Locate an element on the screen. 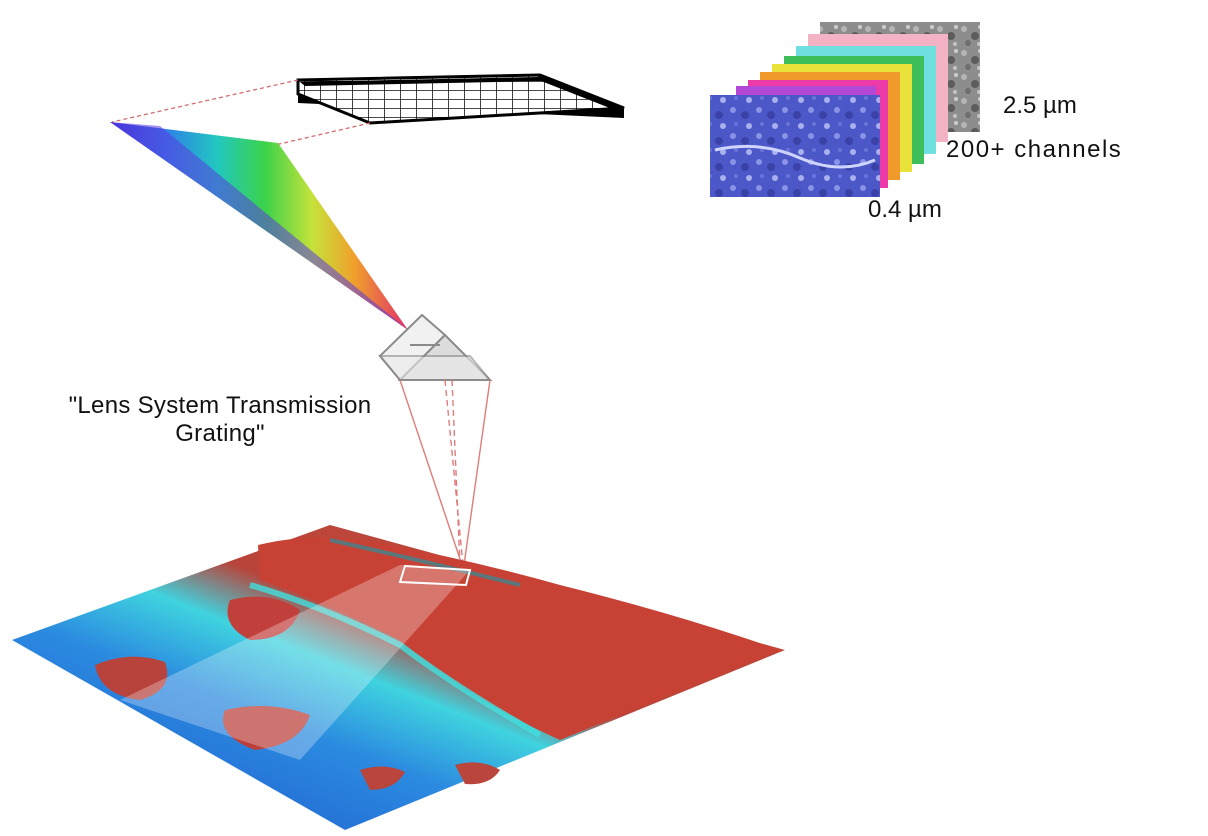 This screenshot has height=836, width=1208. channels-label: 200+ channels is located at coordinates (1034, 149).